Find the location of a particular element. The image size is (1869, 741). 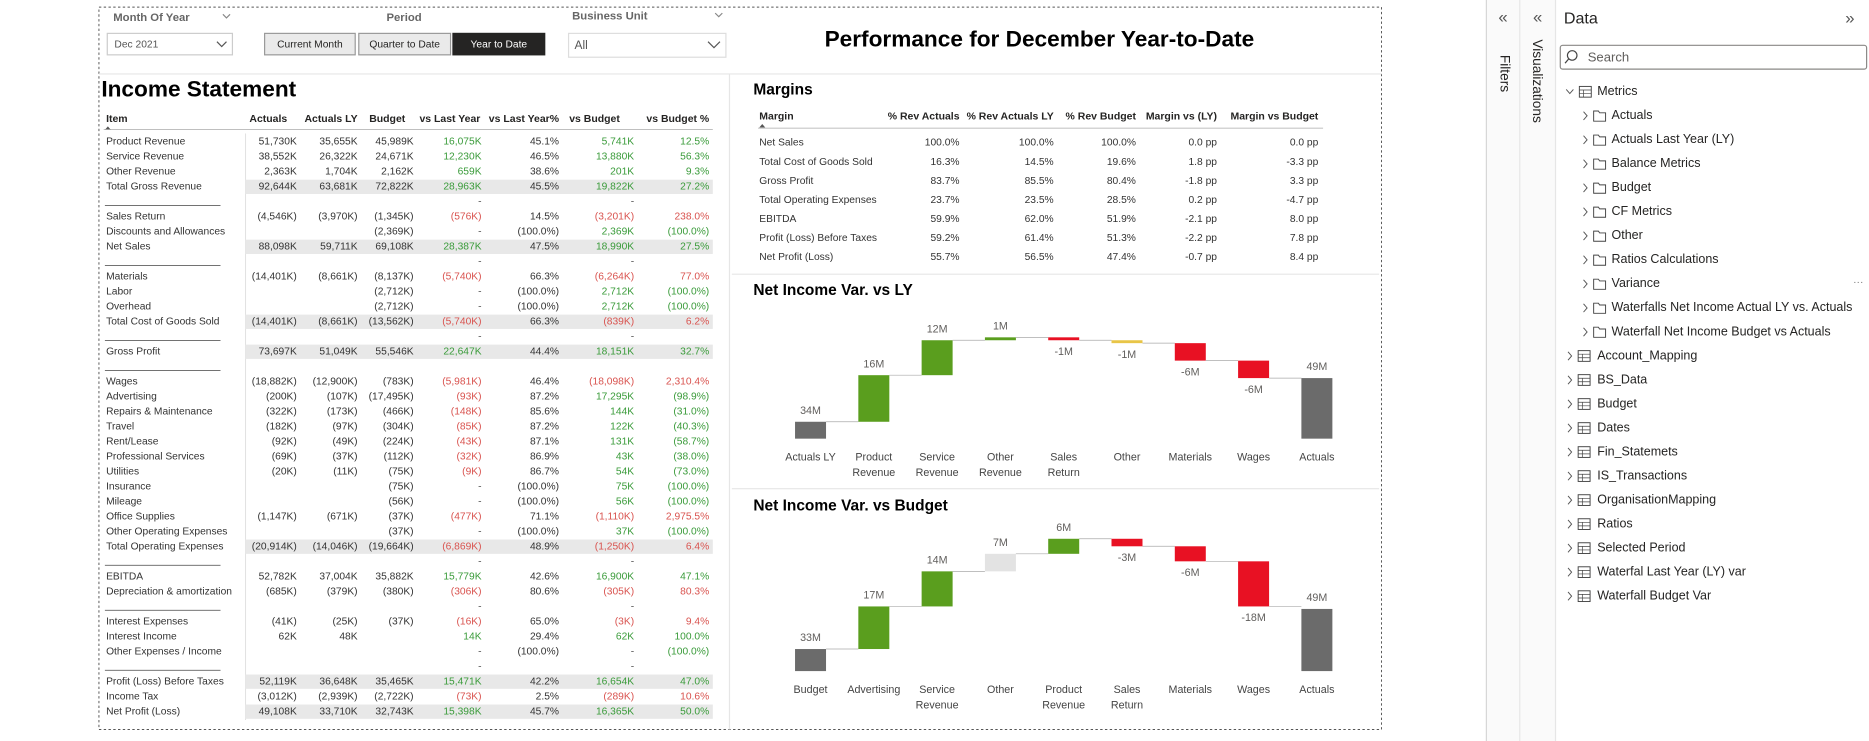

report-title: Performance for December Year-to-Date is located at coordinates (1040, 39).